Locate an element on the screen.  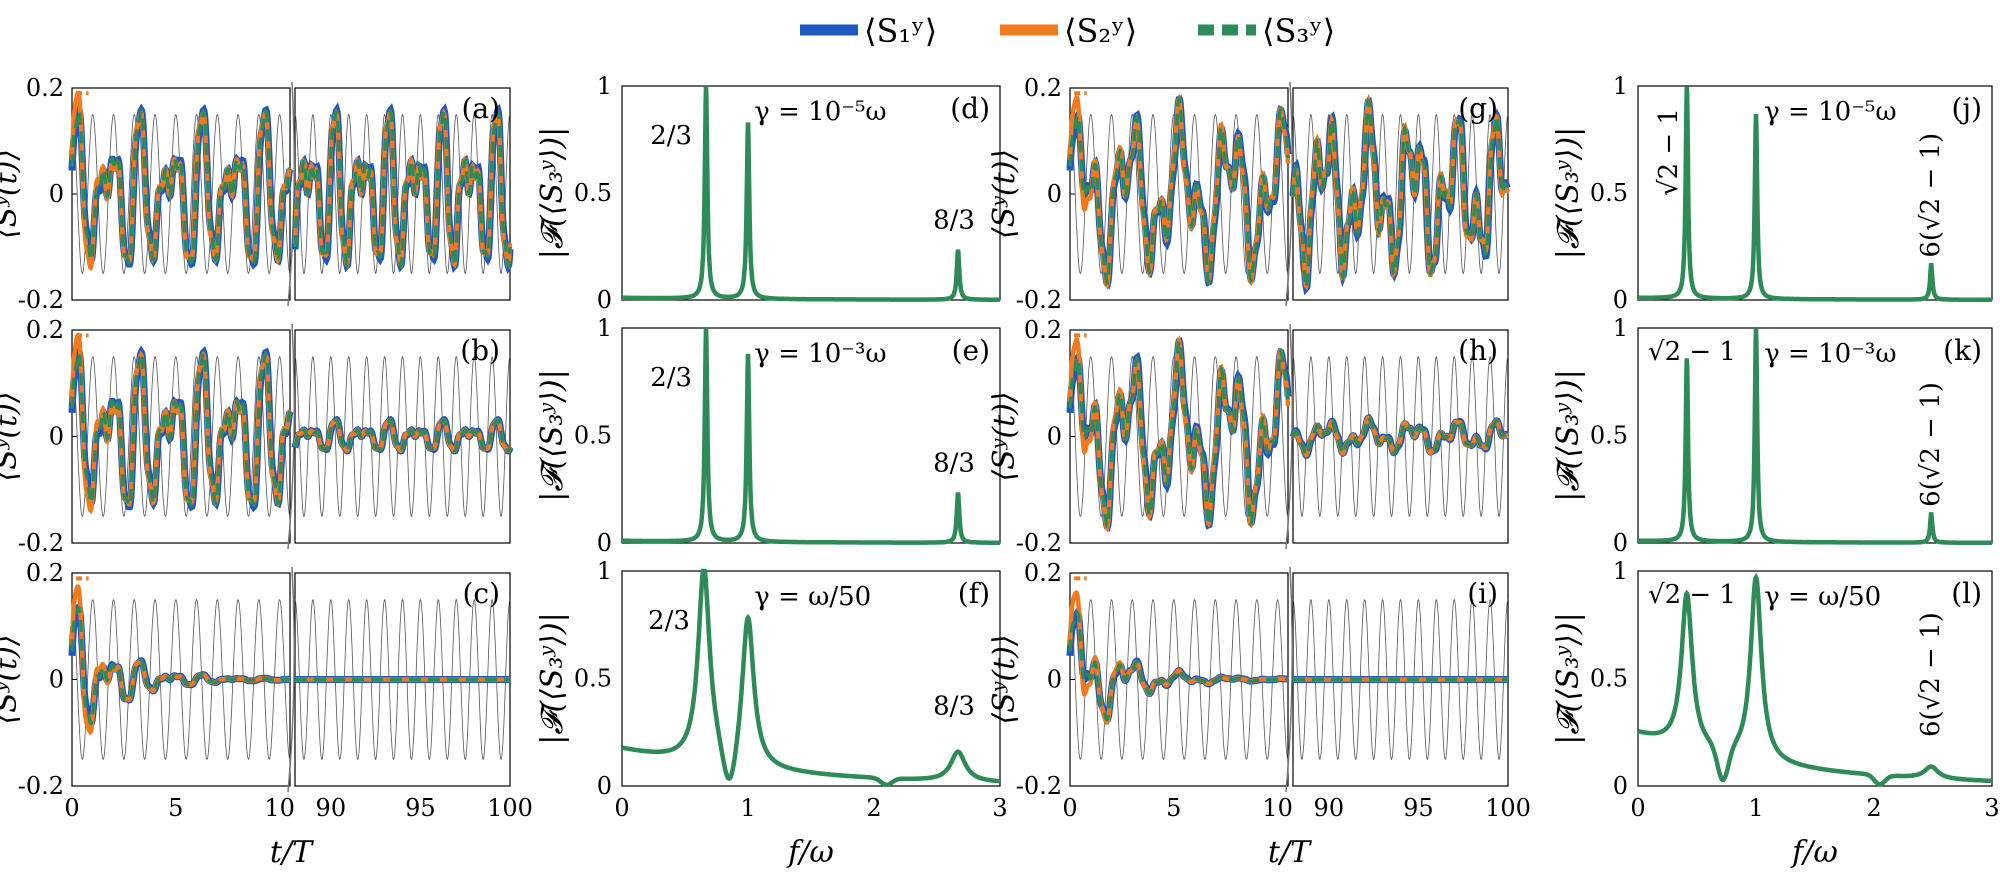
peak-label: √2 − 1 is located at coordinates (1692, 595).